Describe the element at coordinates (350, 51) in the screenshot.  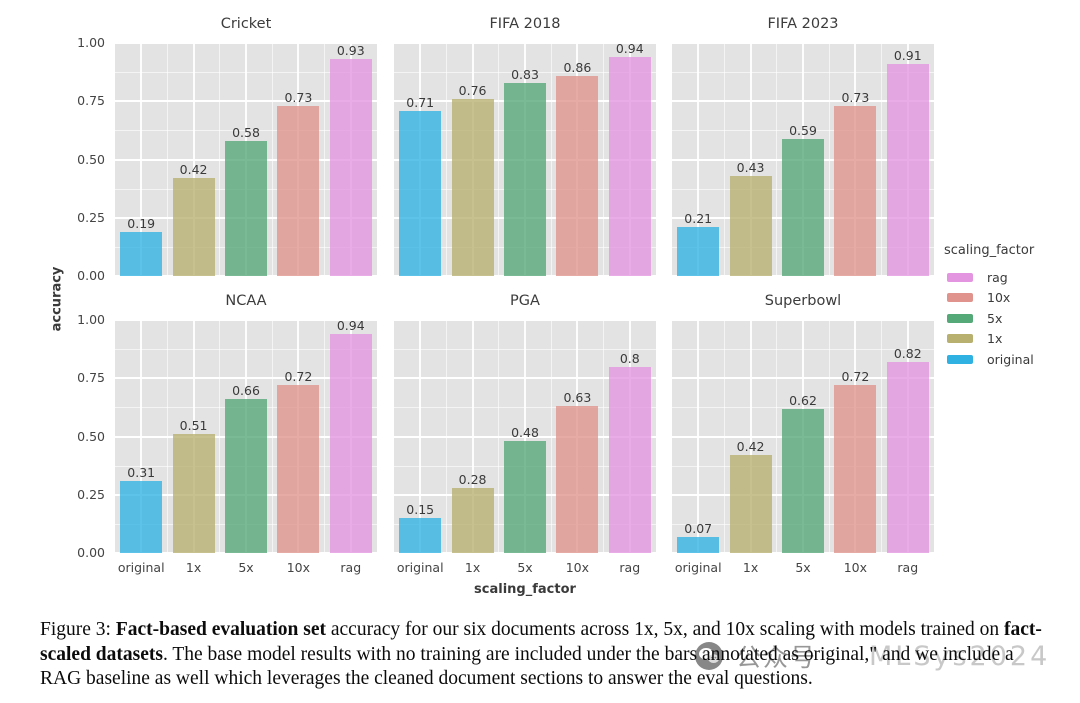
I see `bar-value-label: 0.93` at that location.